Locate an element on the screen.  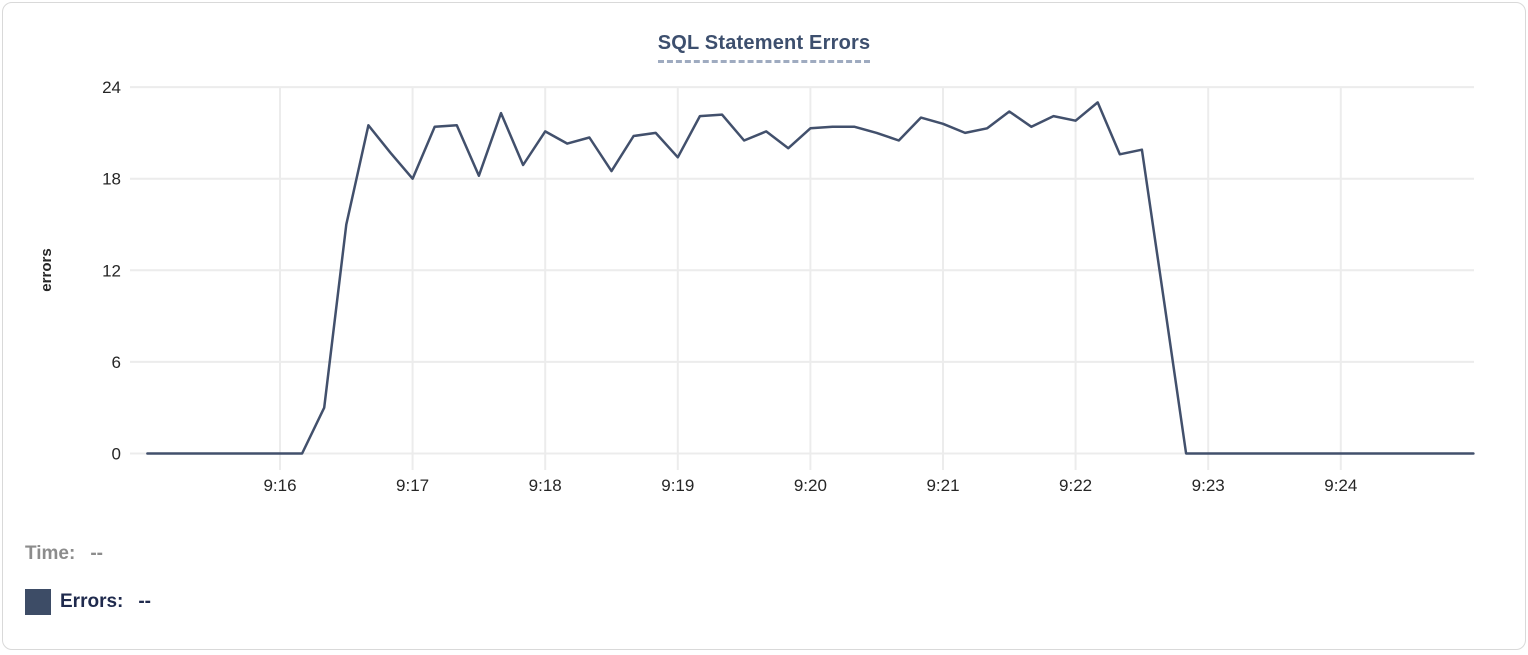
x-tick-label: 9:21 is located at coordinates (942, 485).